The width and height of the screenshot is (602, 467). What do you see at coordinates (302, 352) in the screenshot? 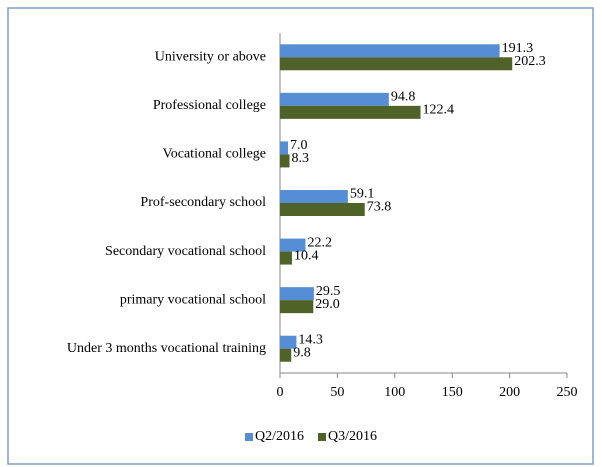
I see `value-label: 9.8` at bounding box center [302, 352].